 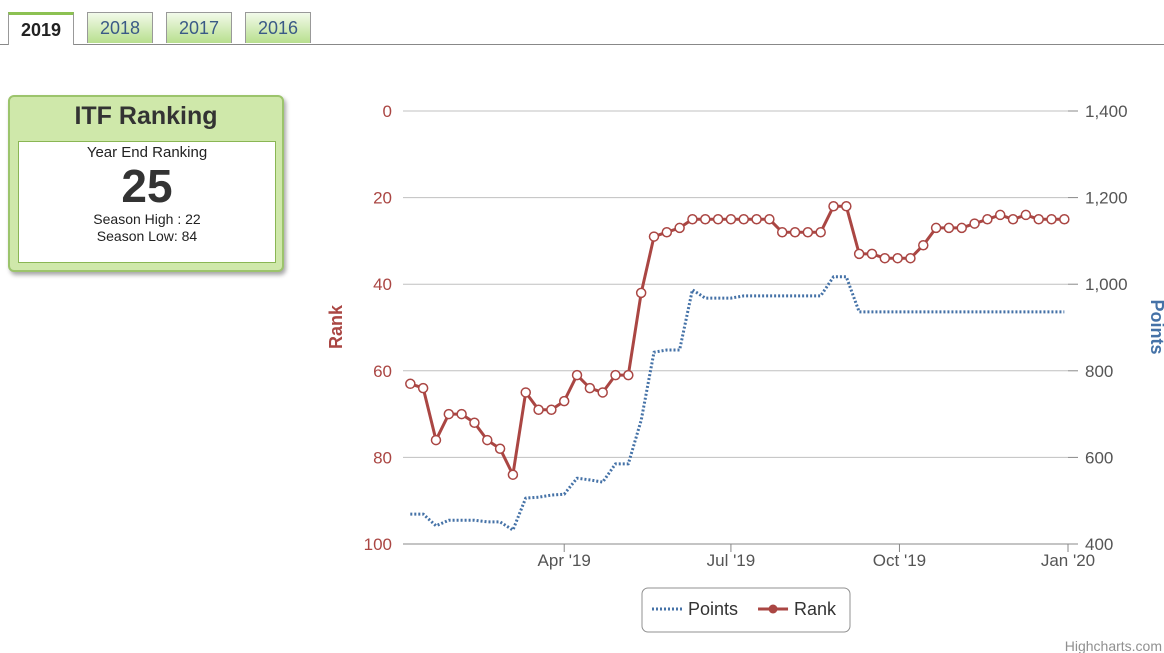 I want to click on x-tick-label: Jan '20, so click(x=1068, y=560).